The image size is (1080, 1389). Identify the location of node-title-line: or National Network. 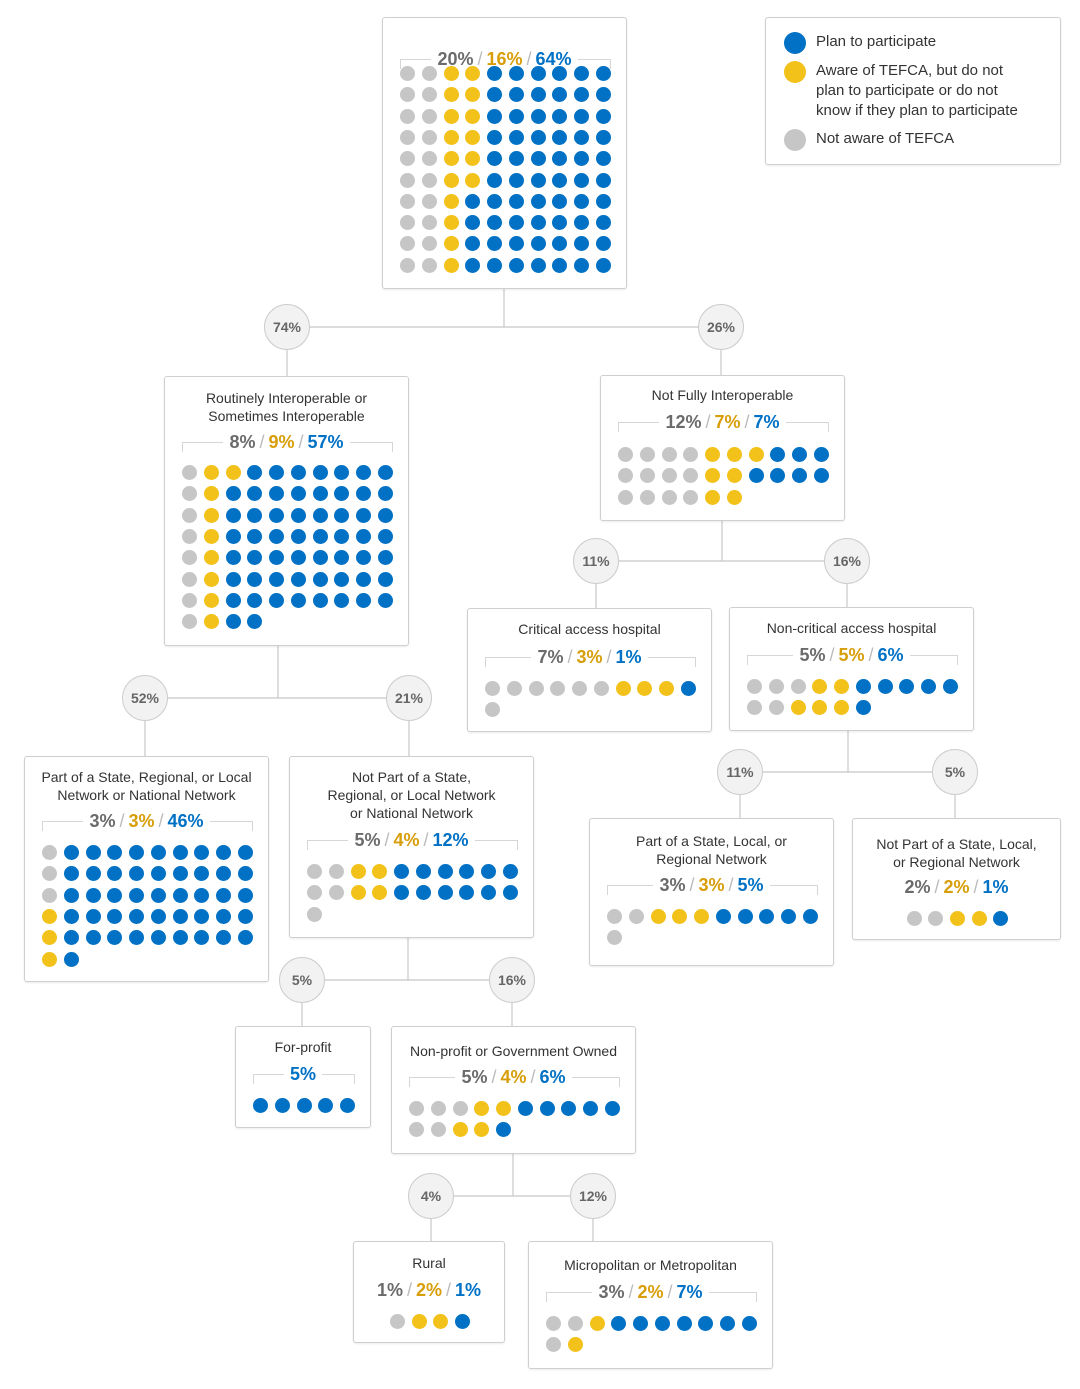
(411, 813).